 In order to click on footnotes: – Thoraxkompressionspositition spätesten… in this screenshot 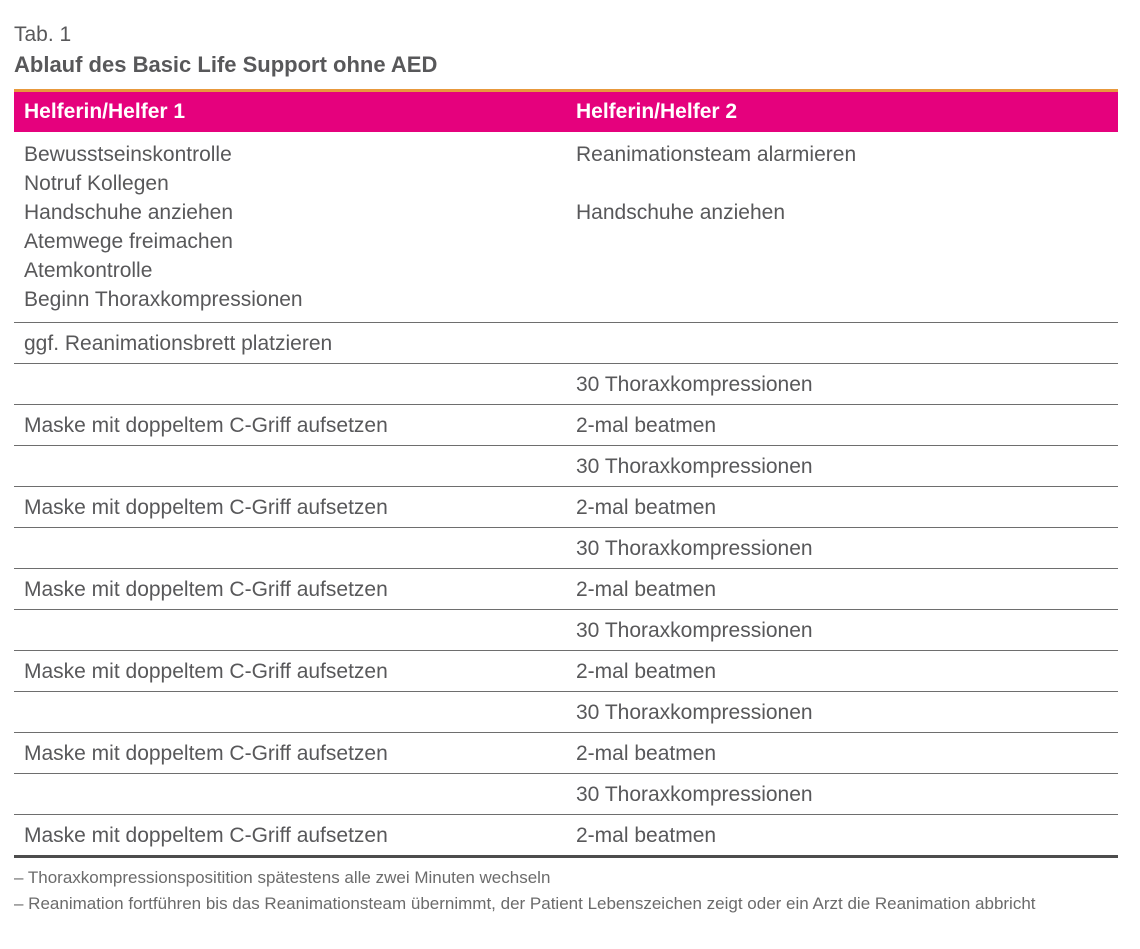, I will do `click(577, 891)`.